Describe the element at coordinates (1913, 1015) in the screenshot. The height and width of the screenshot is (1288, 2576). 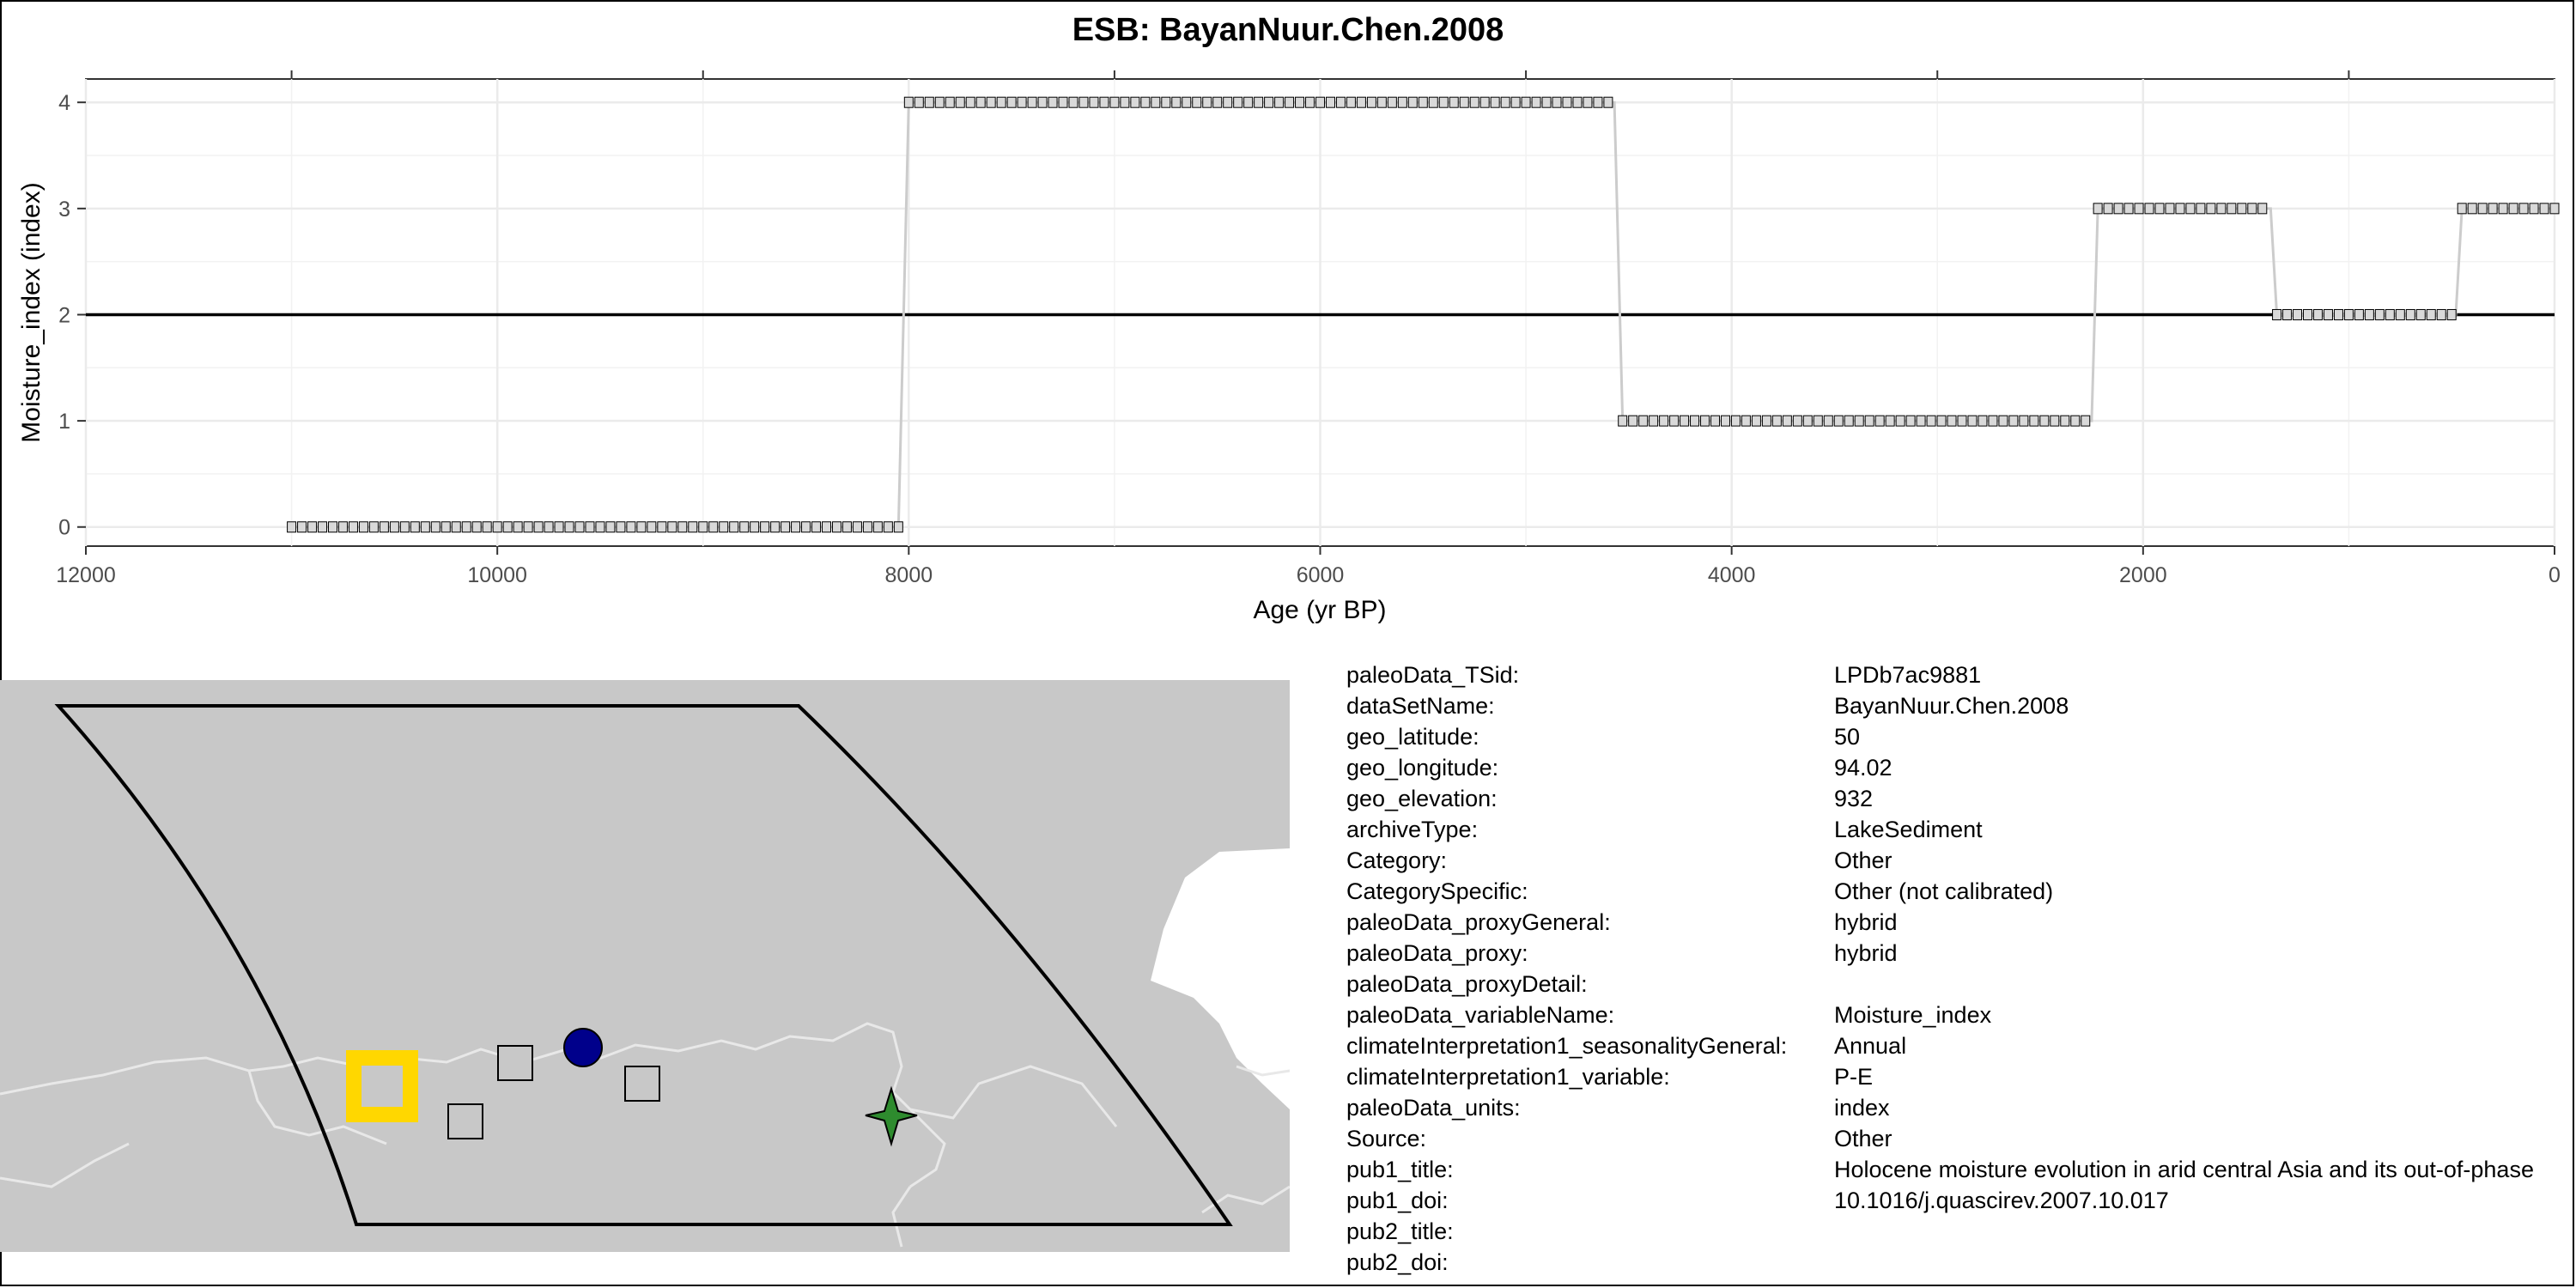
I see `metadata-value: Moisture_index` at that location.